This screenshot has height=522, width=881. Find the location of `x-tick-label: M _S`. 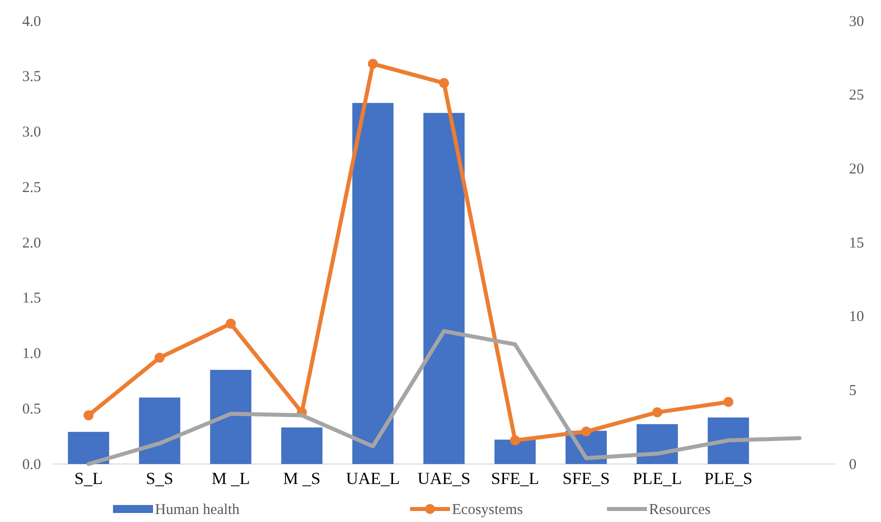

x-tick-label: M _S is located at coordinates (301, 478).